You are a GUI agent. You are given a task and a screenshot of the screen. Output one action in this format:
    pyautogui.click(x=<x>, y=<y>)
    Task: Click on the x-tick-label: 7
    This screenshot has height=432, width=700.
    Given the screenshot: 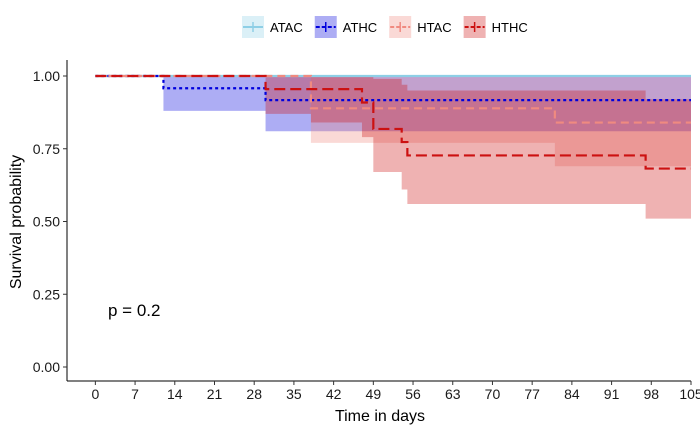 What is the action you would take?
    pyautogui.click(x=135, y=394)
    